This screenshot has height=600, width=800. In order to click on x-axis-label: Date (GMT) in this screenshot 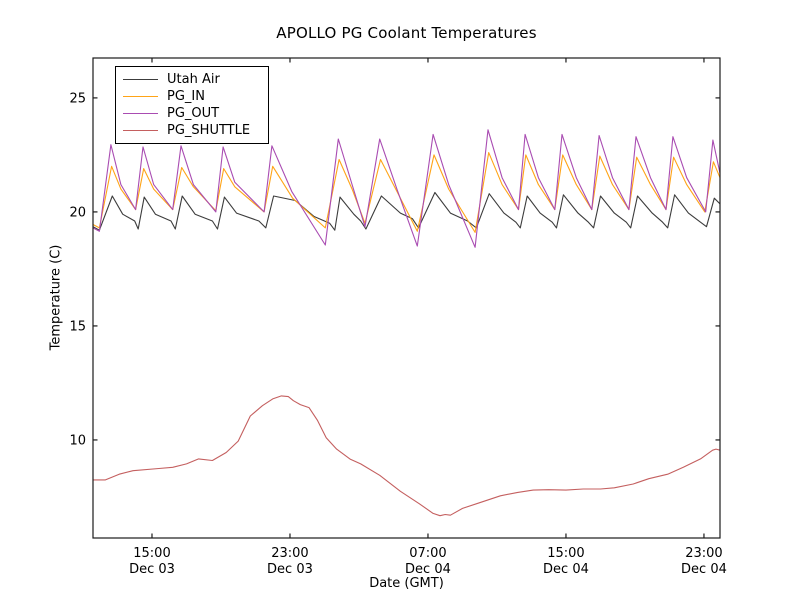, I will do `click(406, 583)`.